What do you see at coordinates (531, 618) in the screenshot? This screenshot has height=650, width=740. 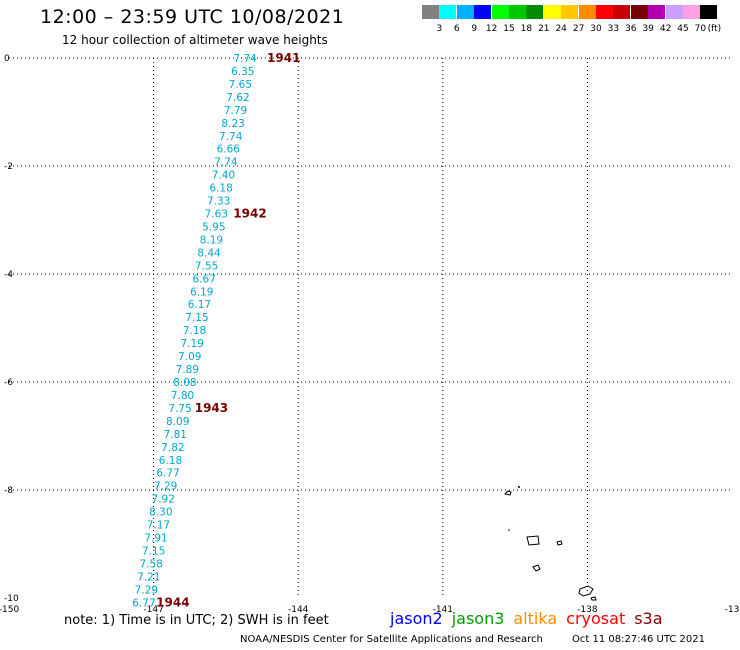 I see `satellite-legend: jason2 jason3 altika cryosat s3a` at bounding box center [531, 618].